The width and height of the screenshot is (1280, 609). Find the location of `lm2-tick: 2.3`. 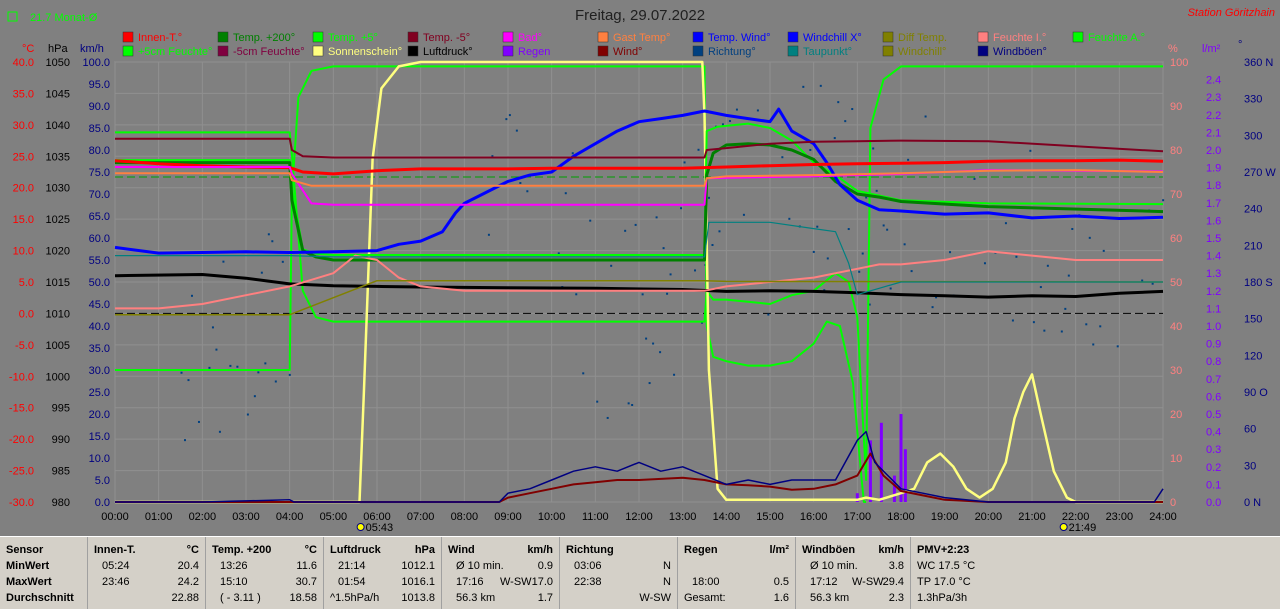

lm2-tick: 2.3 is located at coordinates (1213, 98).